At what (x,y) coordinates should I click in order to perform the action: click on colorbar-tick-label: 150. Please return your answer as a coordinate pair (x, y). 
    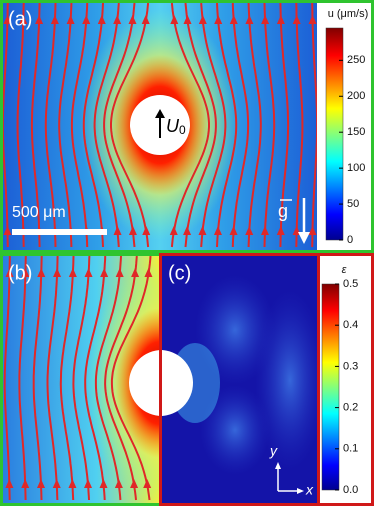
    Looking at the image, I should click on (356, 132).